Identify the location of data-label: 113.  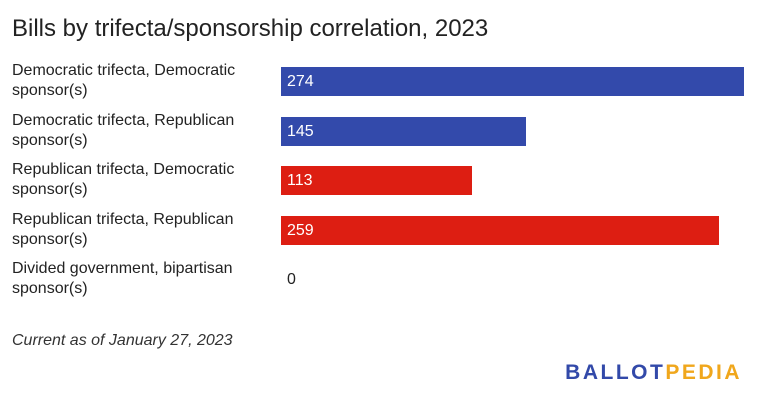
(300, 180).